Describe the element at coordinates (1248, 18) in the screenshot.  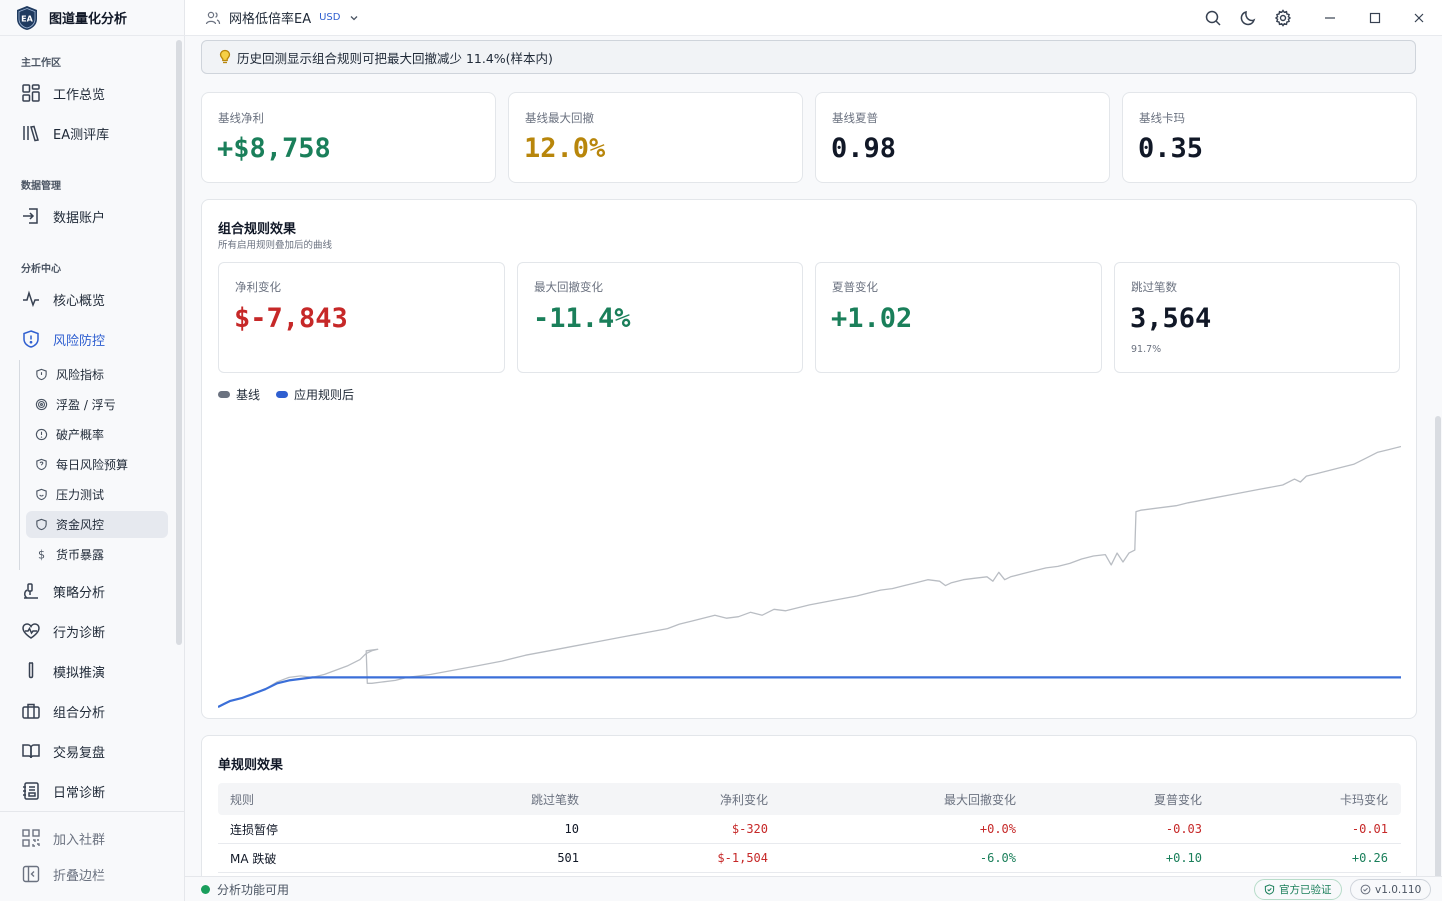
I see `moon-icon` at that location.